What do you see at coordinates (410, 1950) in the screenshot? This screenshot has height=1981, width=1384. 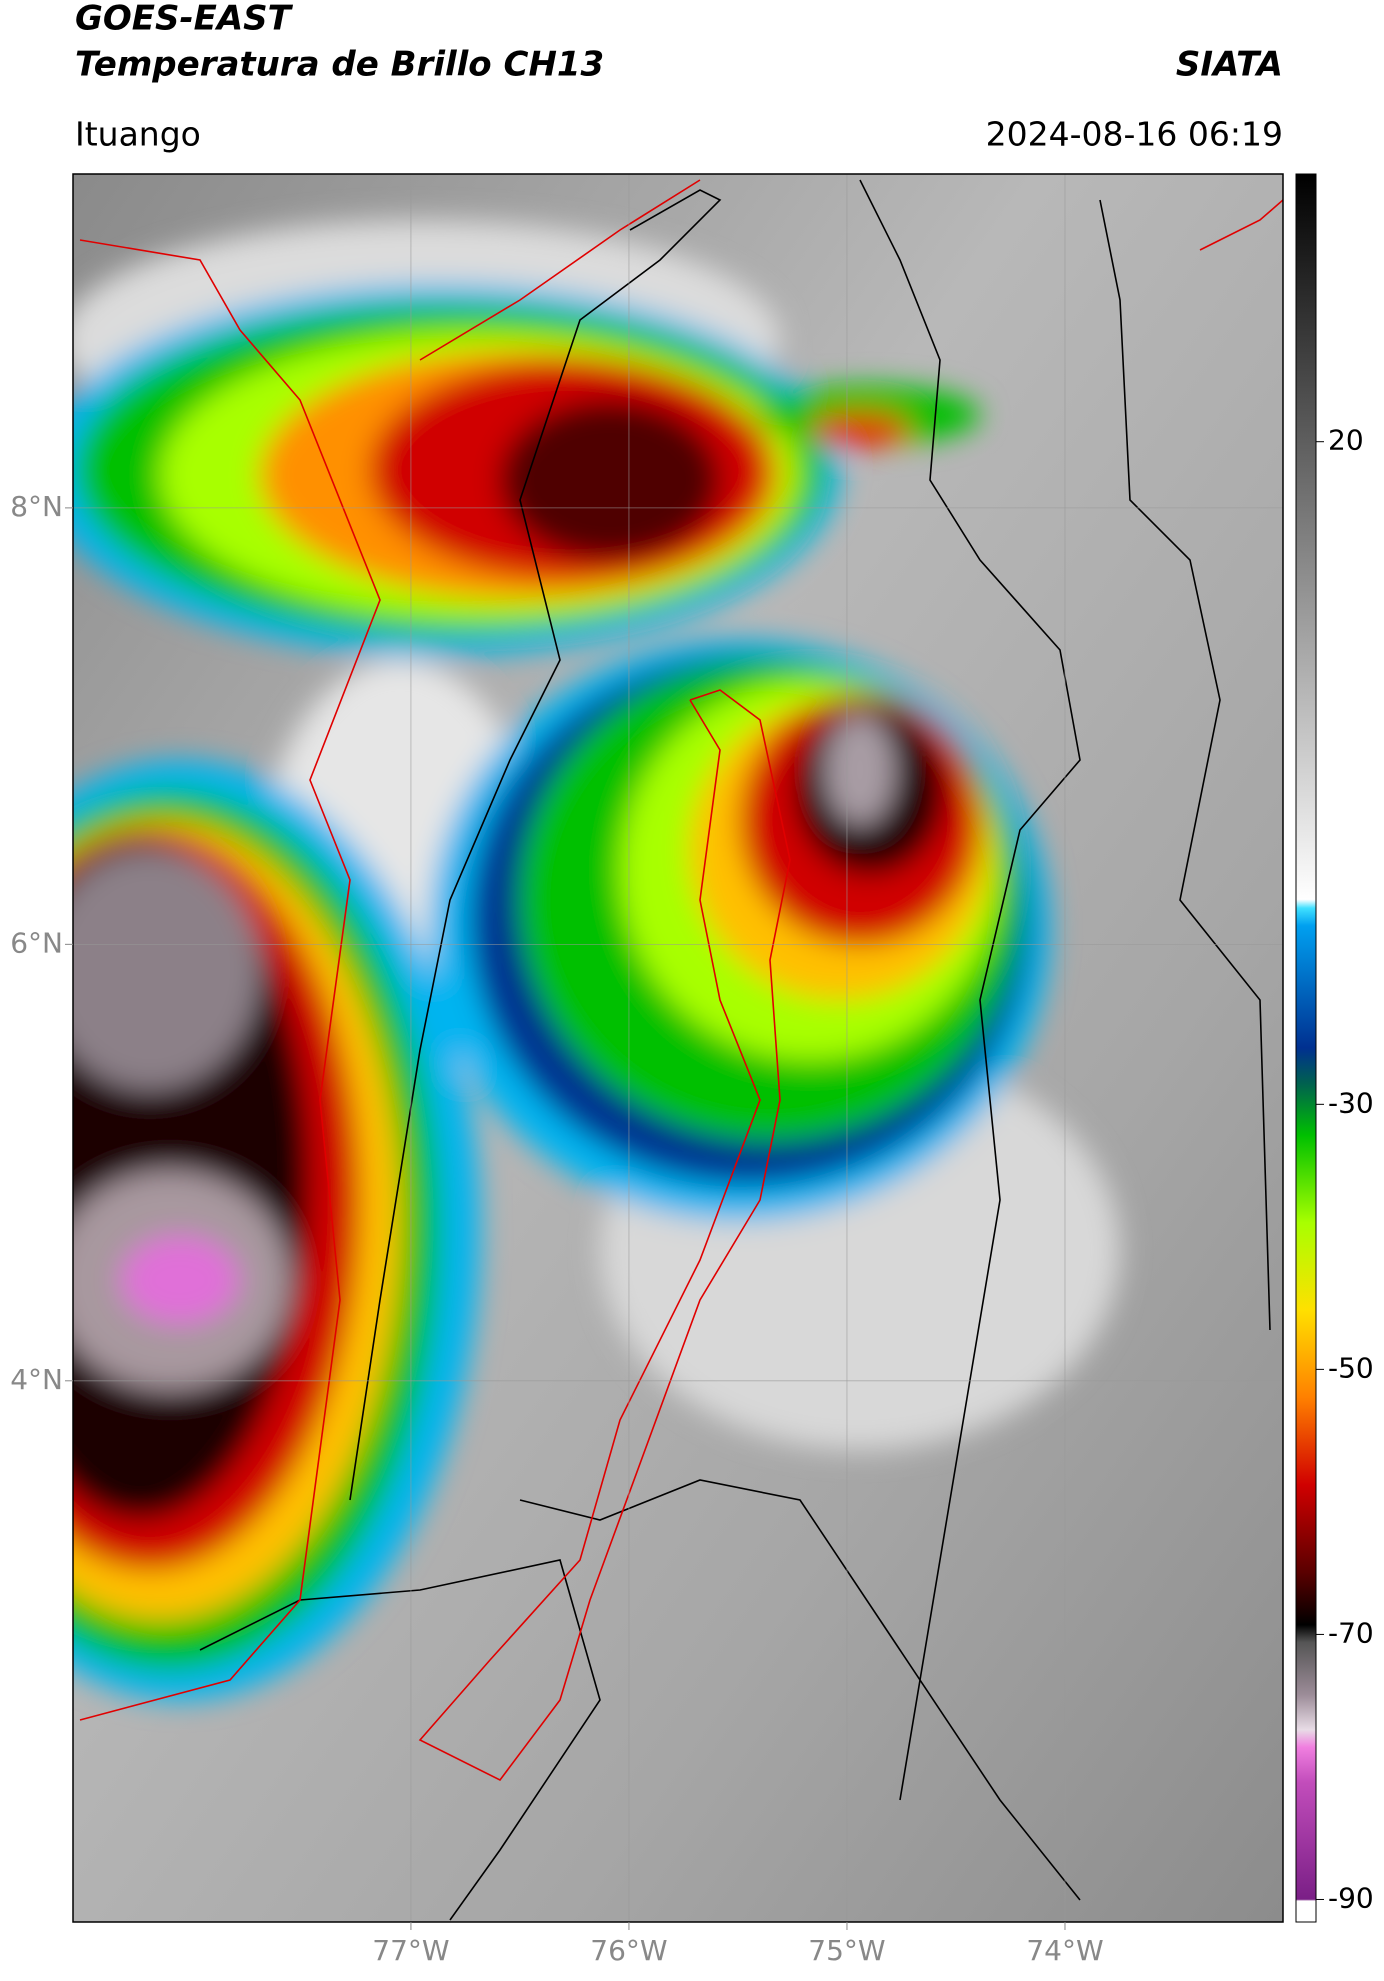 I see `x-tick-label: 77°W` at bounding box center [410, 1950].